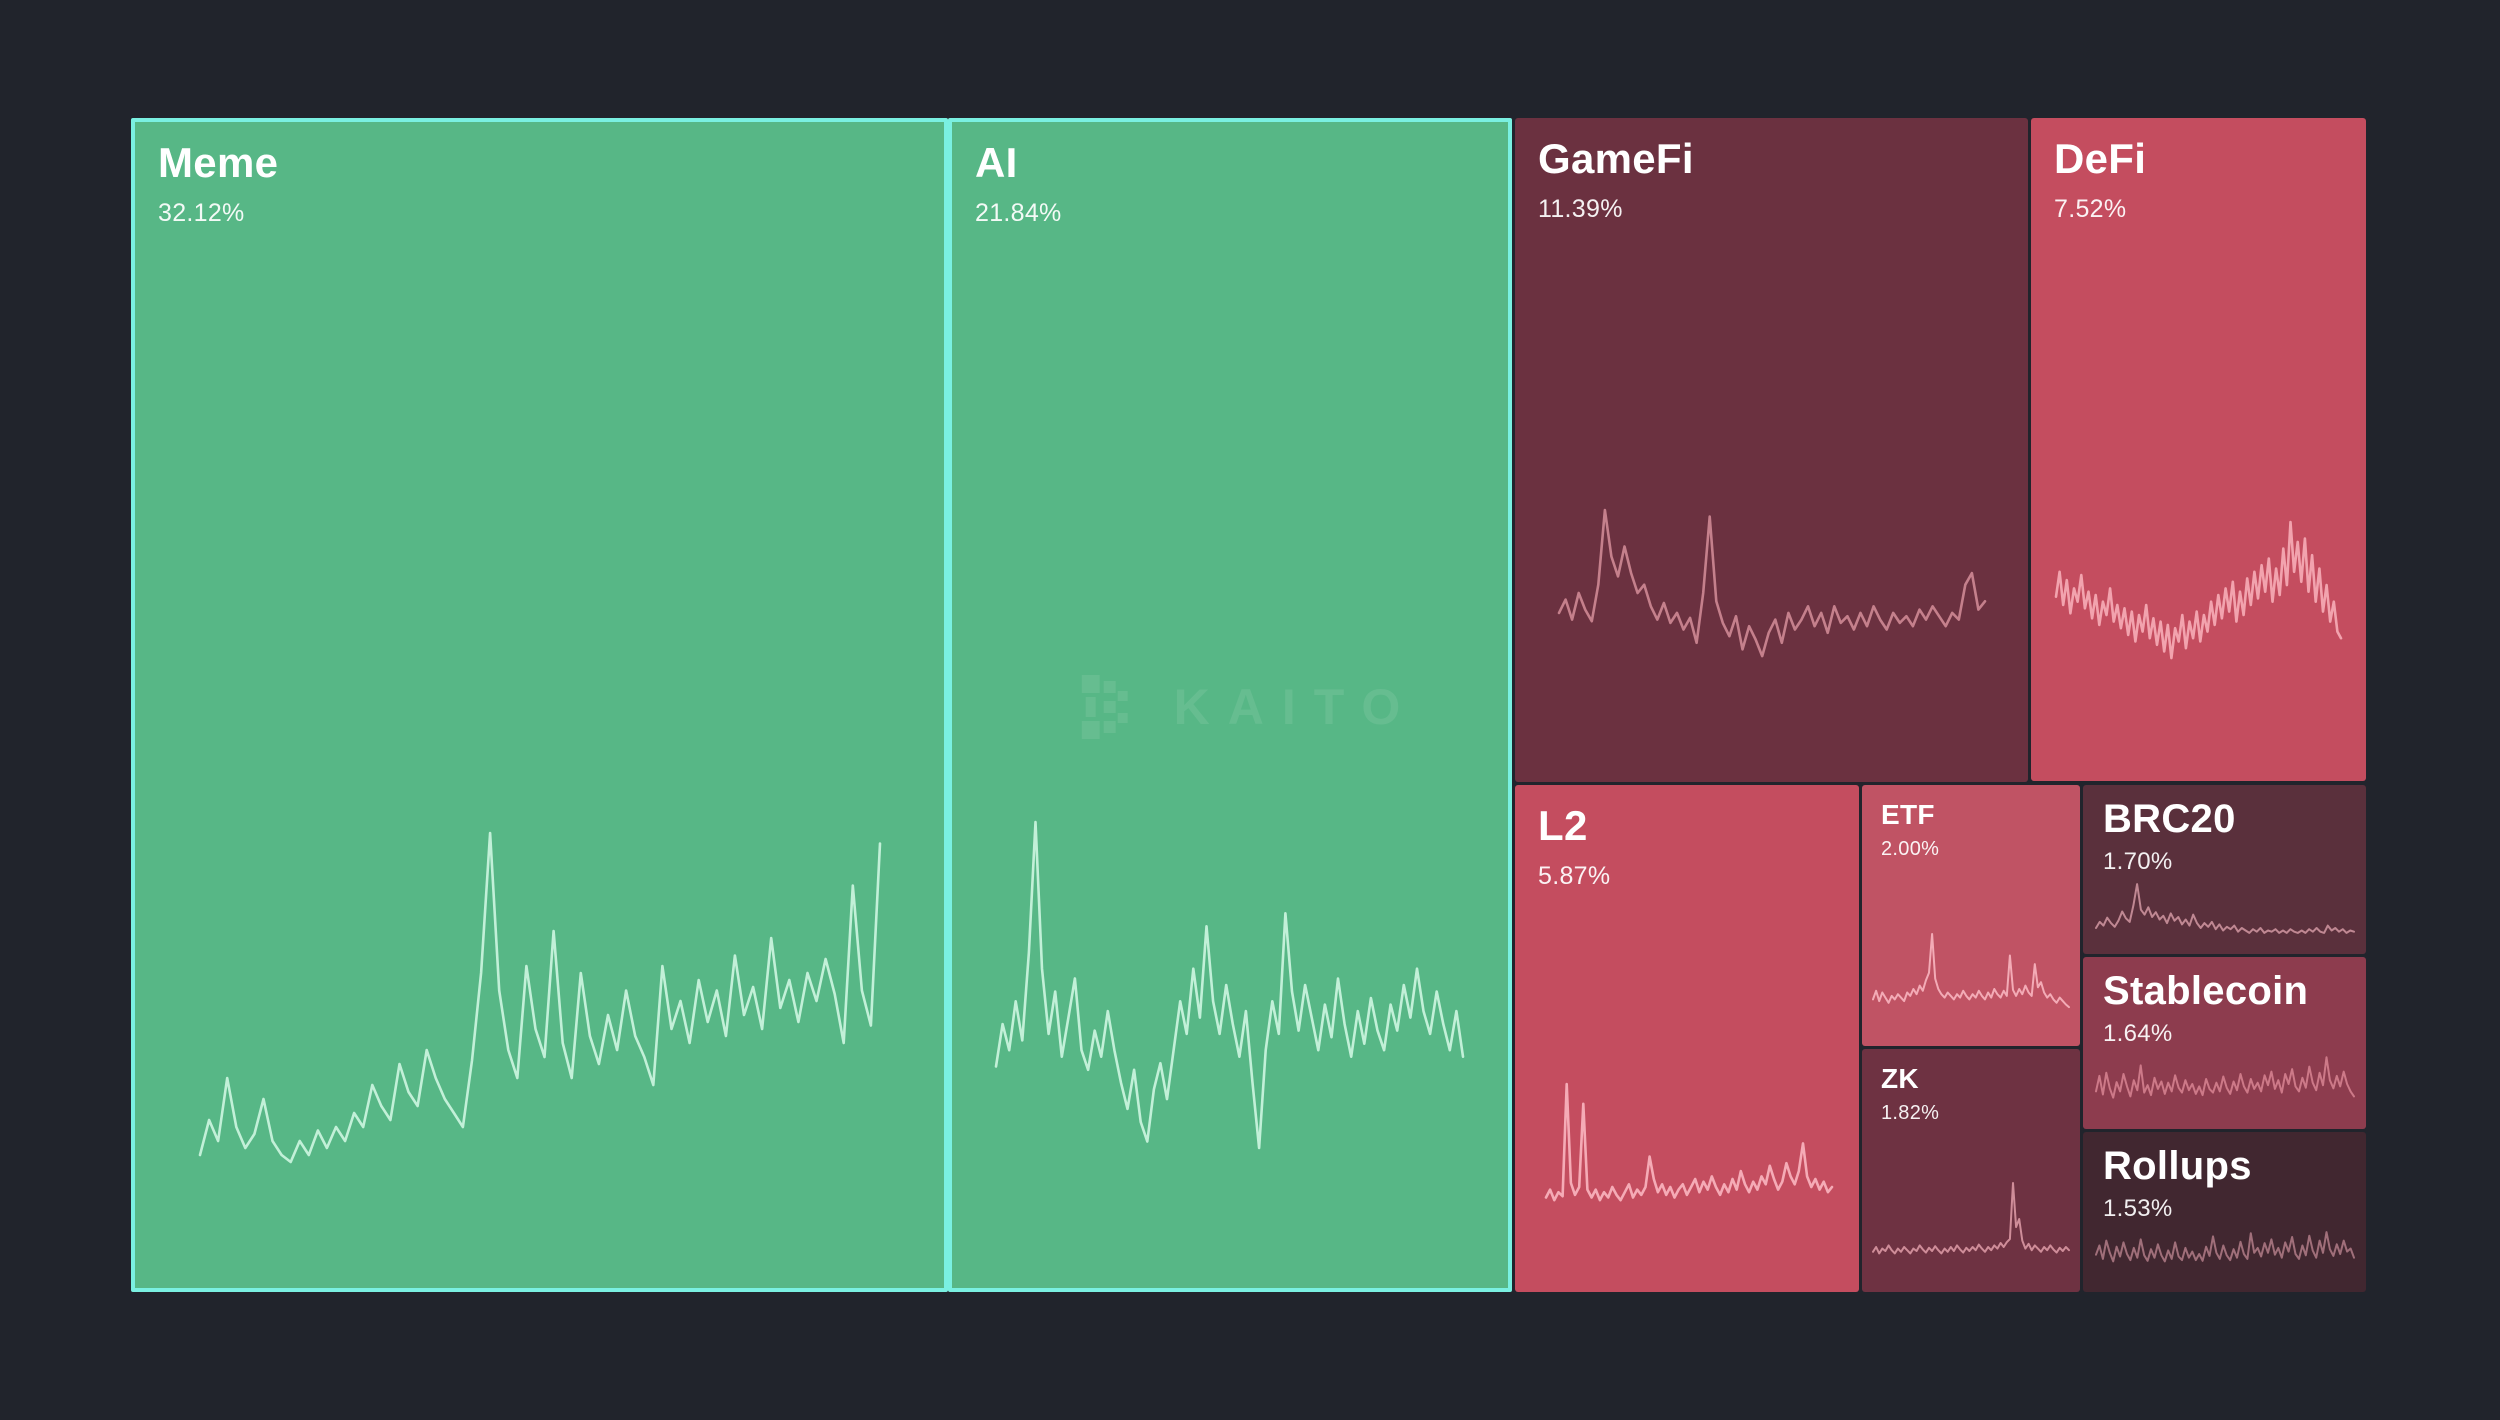 The width and height of the screenshot is (2500, 1420). I want to click on treemap-tile-defi: DeFi 7.52%, so click(2198, 449).